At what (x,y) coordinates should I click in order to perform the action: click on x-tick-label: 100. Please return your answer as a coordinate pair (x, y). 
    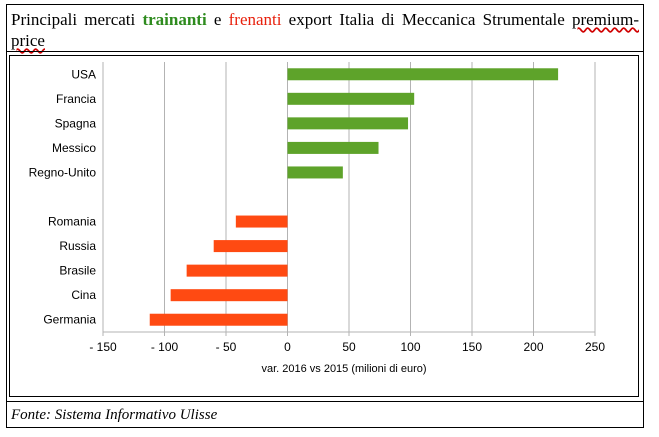
    Looking at the image, I should click on (410, 347).